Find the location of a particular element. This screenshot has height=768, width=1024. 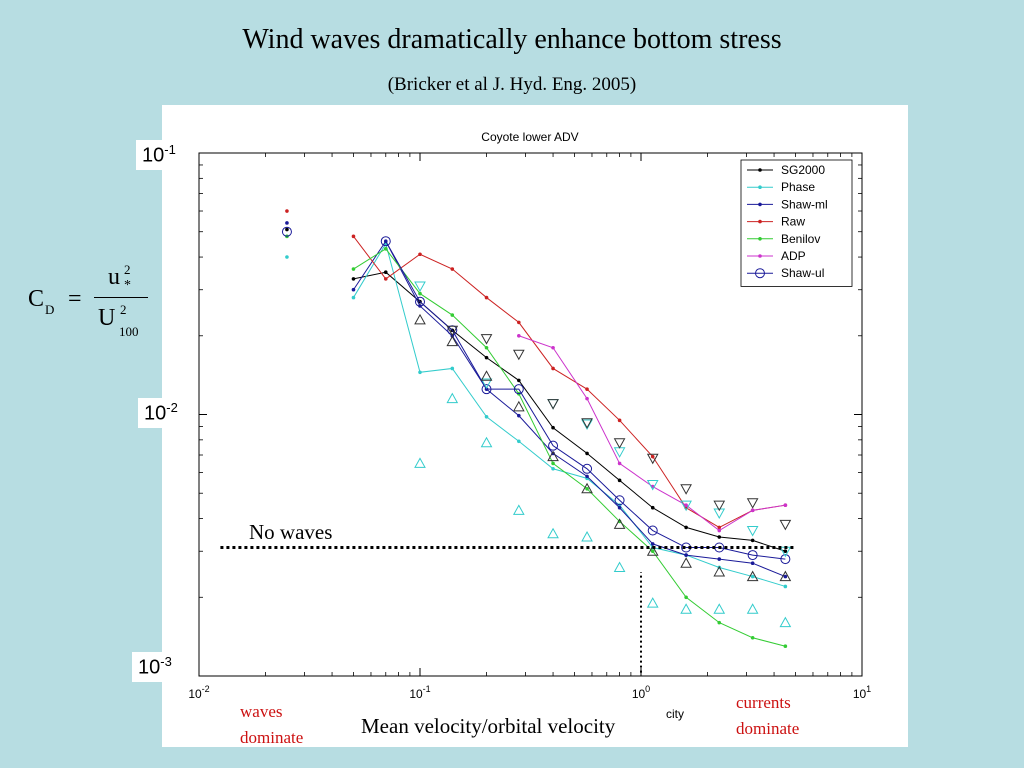

x-axis-caption: Mean velocity/orbital velocity is located at coordinates (488, 726).